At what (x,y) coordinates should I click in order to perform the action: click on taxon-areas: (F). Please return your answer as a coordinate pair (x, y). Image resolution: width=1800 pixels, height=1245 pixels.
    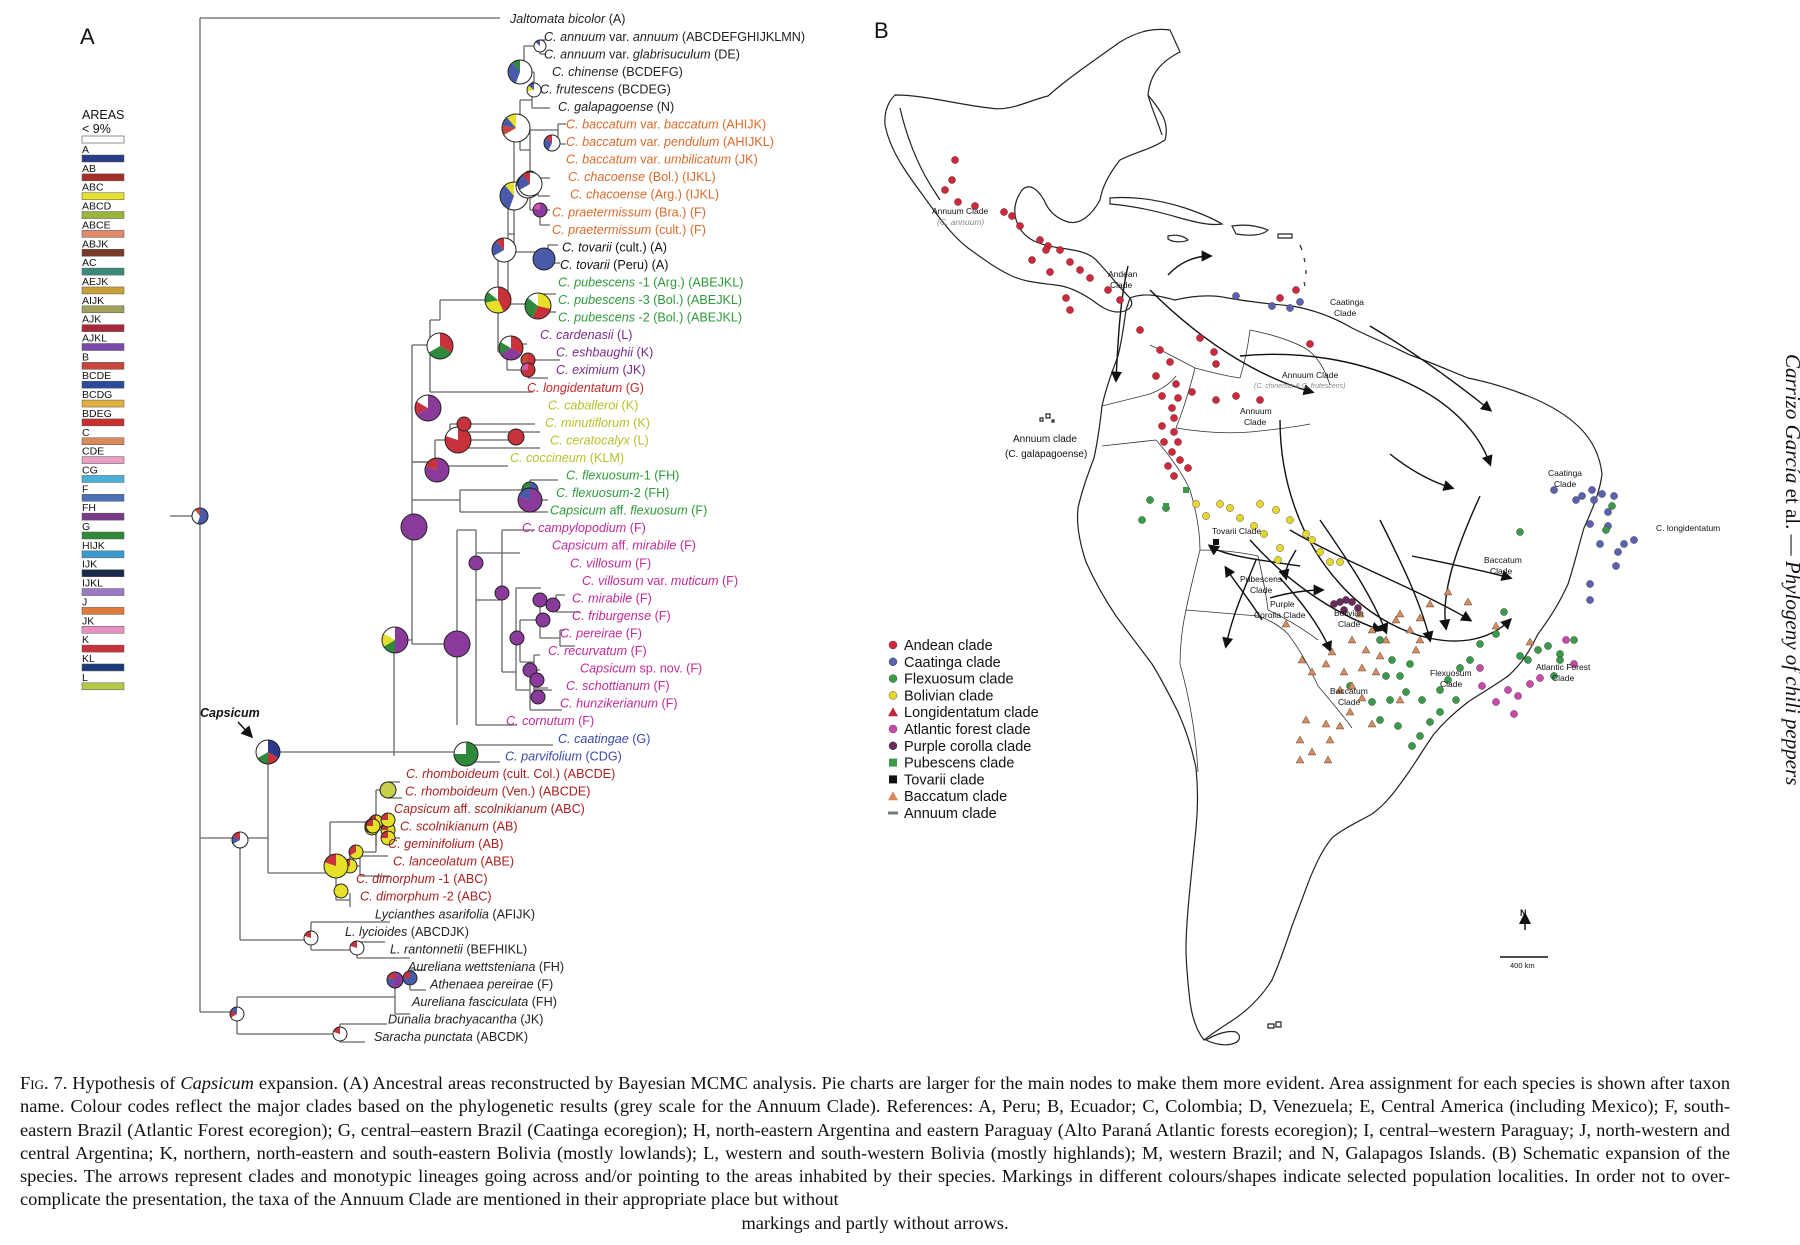
    Looking at the image, I should click on (632, 633).